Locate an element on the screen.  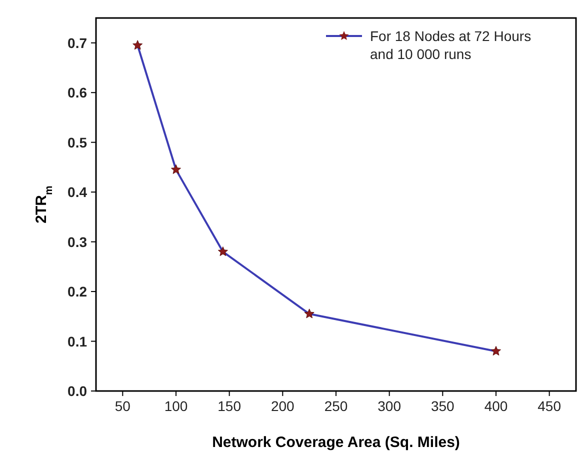
y-tick-label: 0.0 is located at coordinates (78, 391).